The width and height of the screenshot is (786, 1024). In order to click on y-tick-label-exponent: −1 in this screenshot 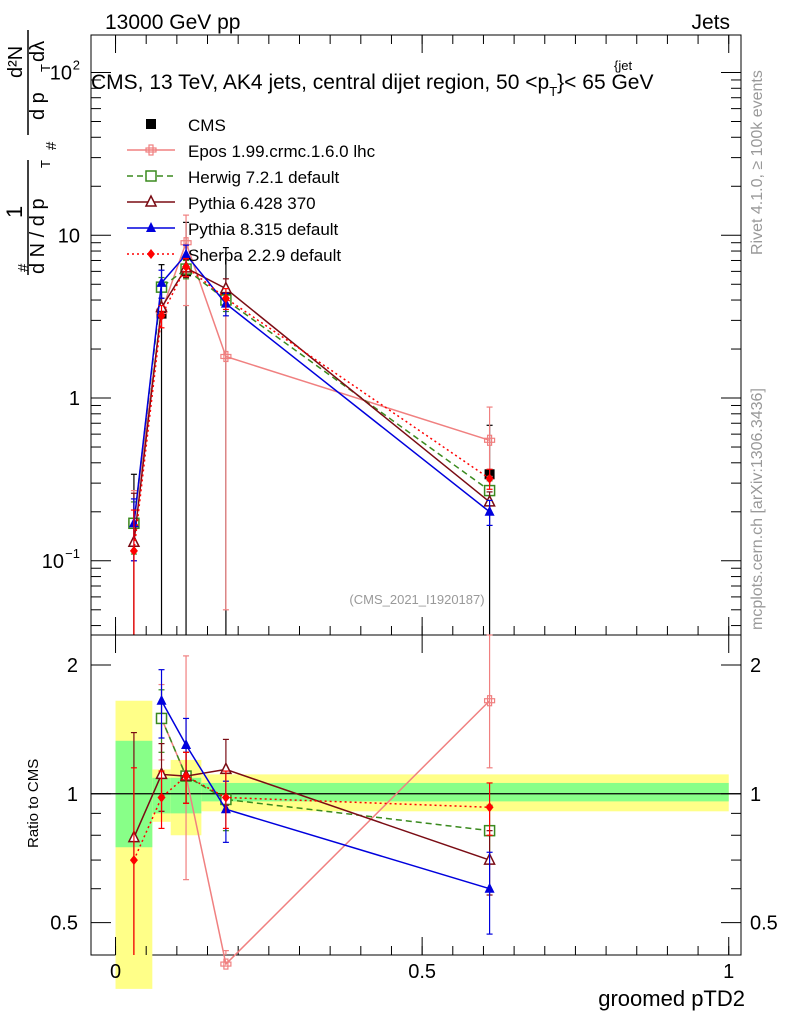, I will do `click(72, 553)`.